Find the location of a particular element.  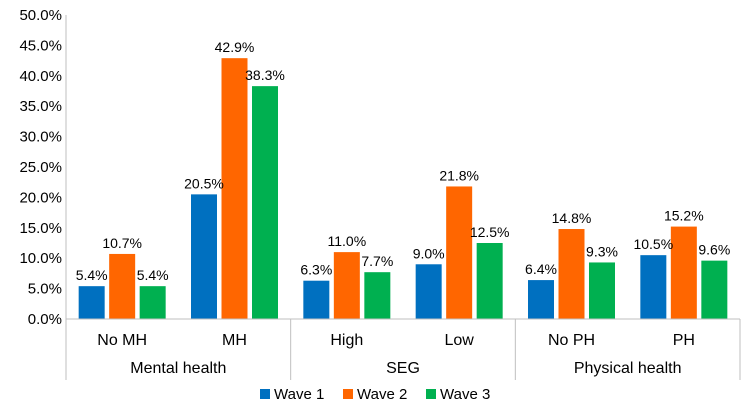

data-label: 9.0% is located at coordinates (429, 253).